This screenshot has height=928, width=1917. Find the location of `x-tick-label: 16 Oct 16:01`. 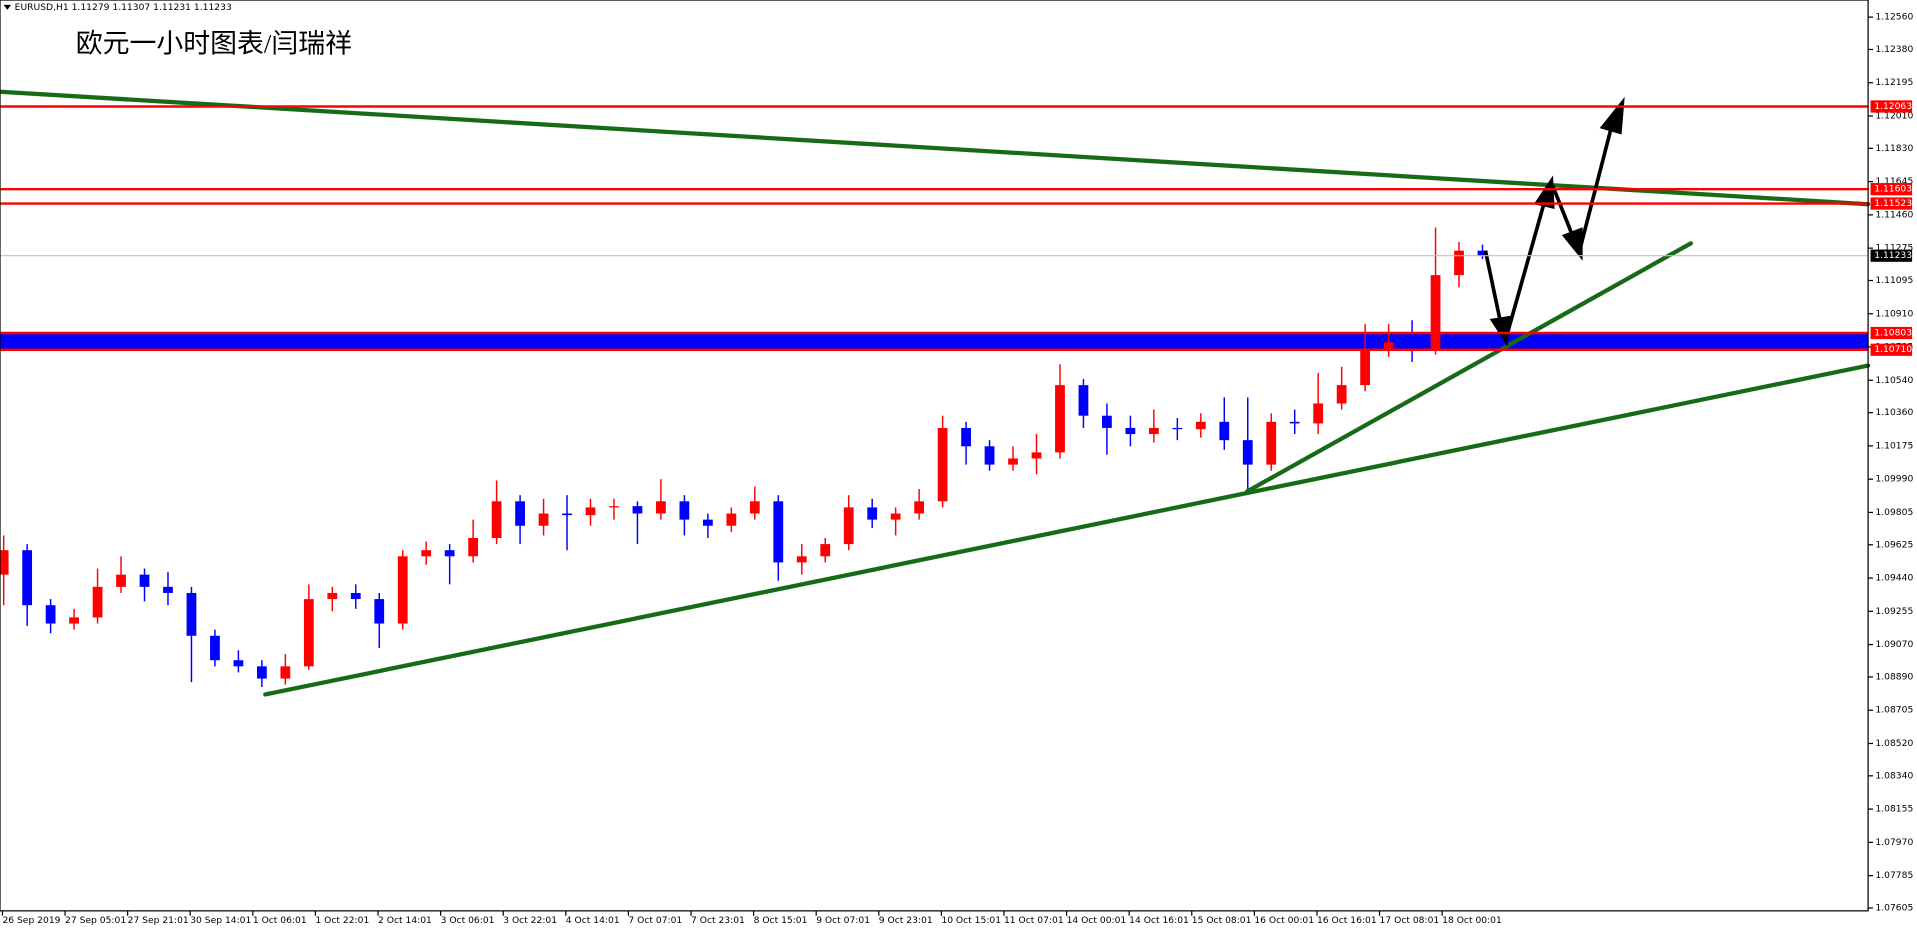

x-tick-label: 16 Oct 16:01 is located at coordinates (1347, 920).